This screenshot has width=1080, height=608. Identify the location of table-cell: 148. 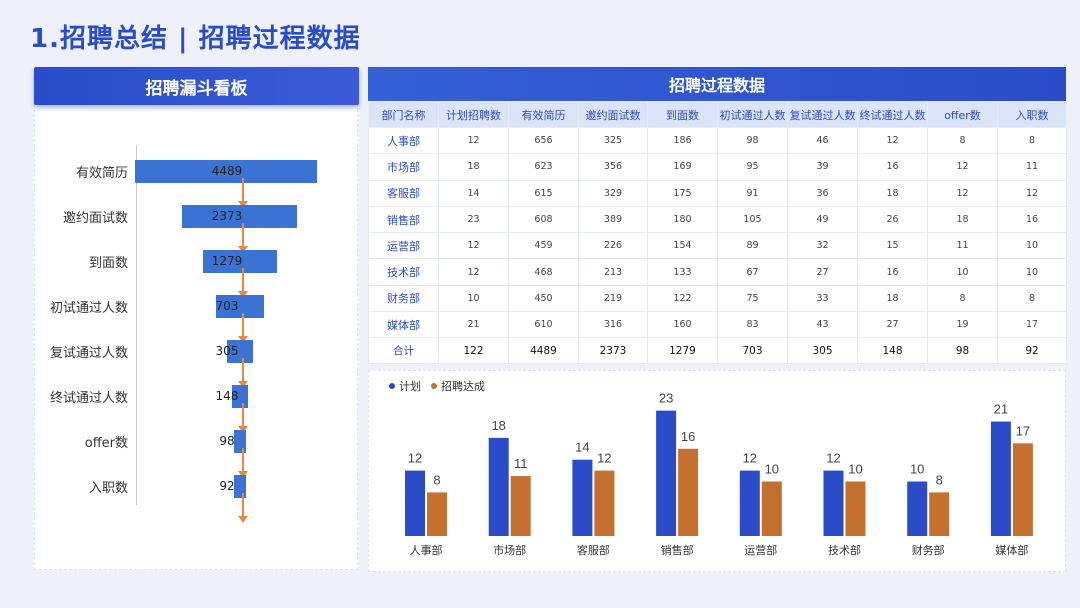
(892, 351).